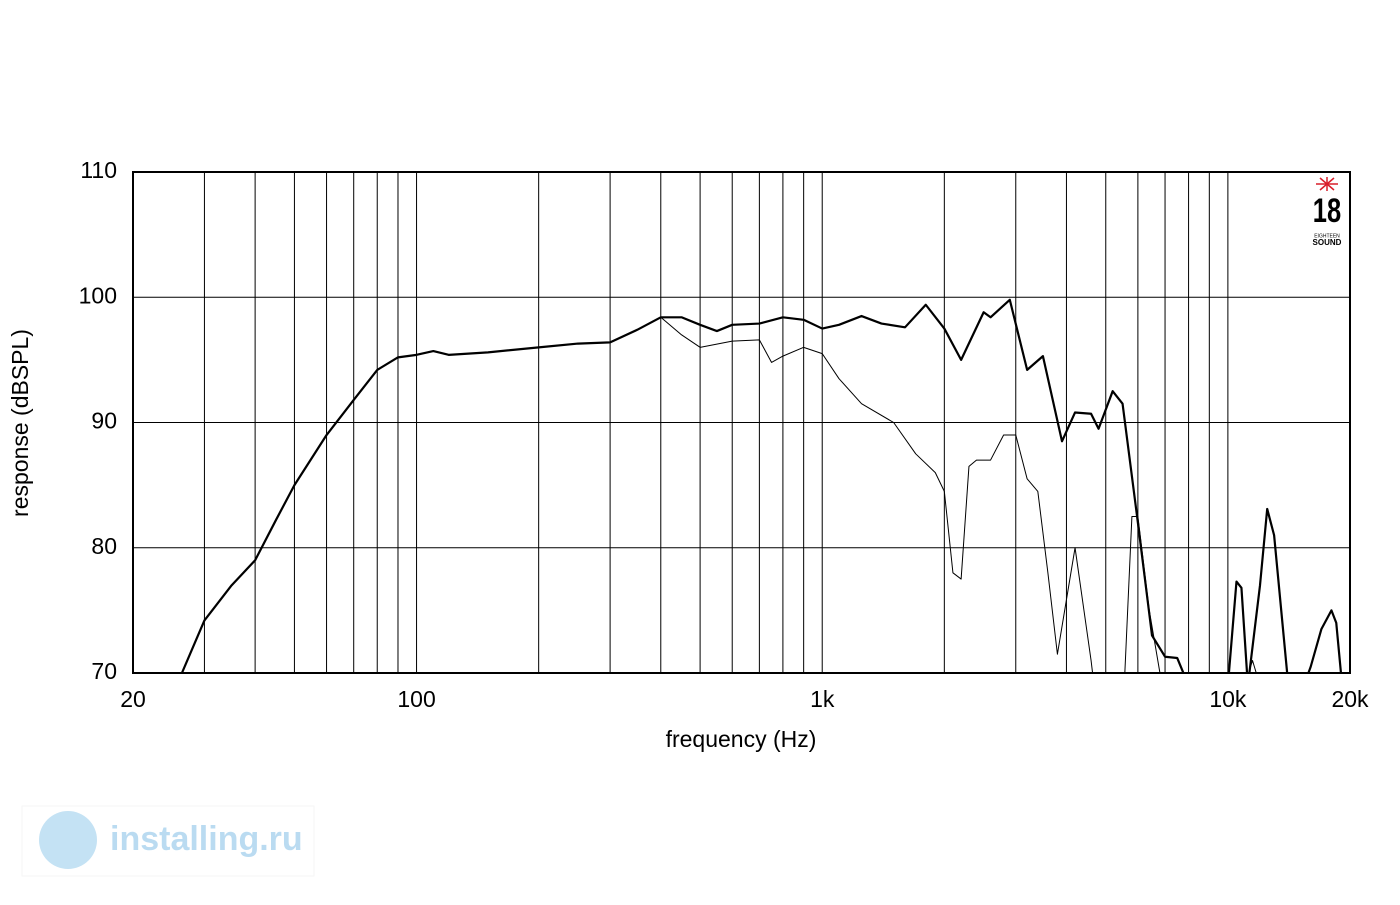 This screenshot has width=1400, height=905. I want to click on watermark: installing.ru, so click(168, 841).